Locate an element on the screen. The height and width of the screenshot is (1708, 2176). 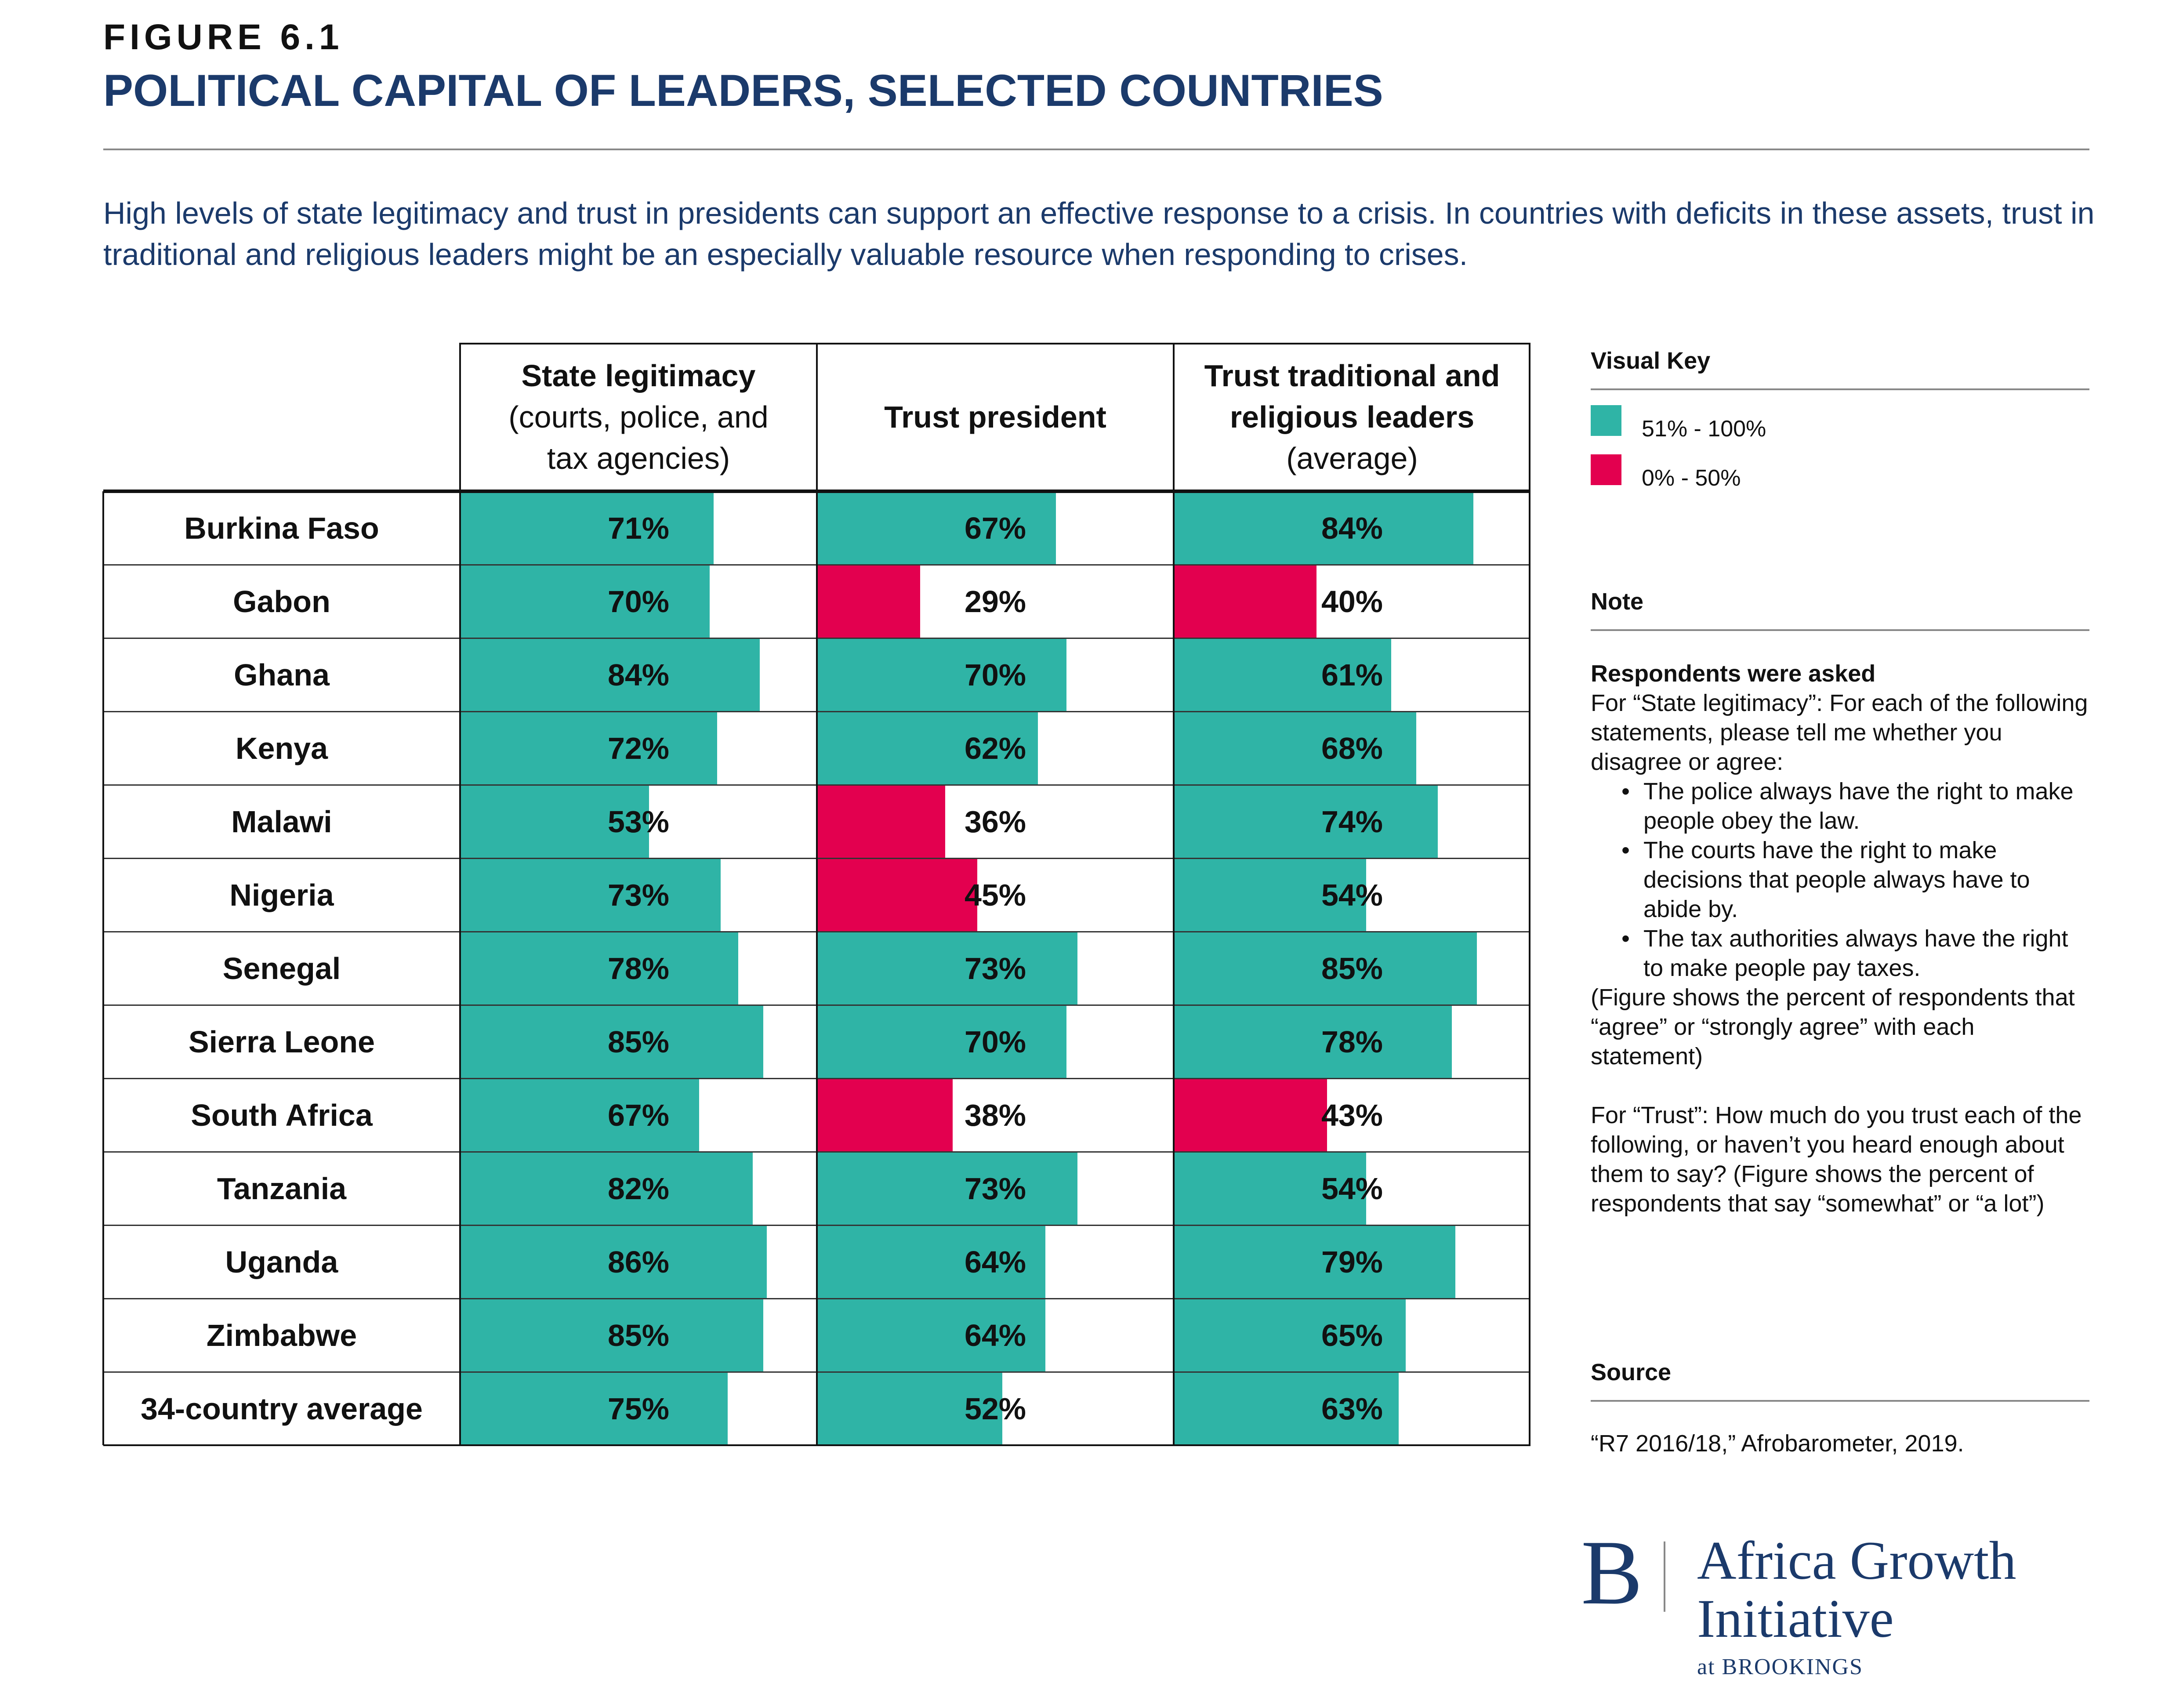
value-label: 68% is located at coordinates (1352, 748).